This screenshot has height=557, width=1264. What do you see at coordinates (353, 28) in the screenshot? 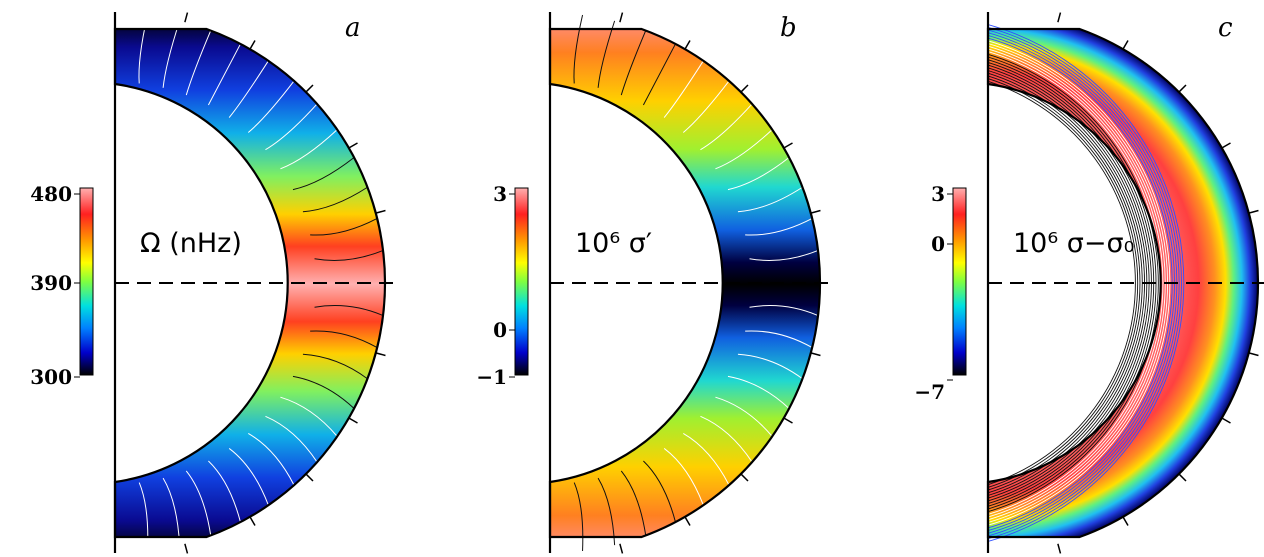
I see `panel-letter: a` at bounding box center [353, 28].